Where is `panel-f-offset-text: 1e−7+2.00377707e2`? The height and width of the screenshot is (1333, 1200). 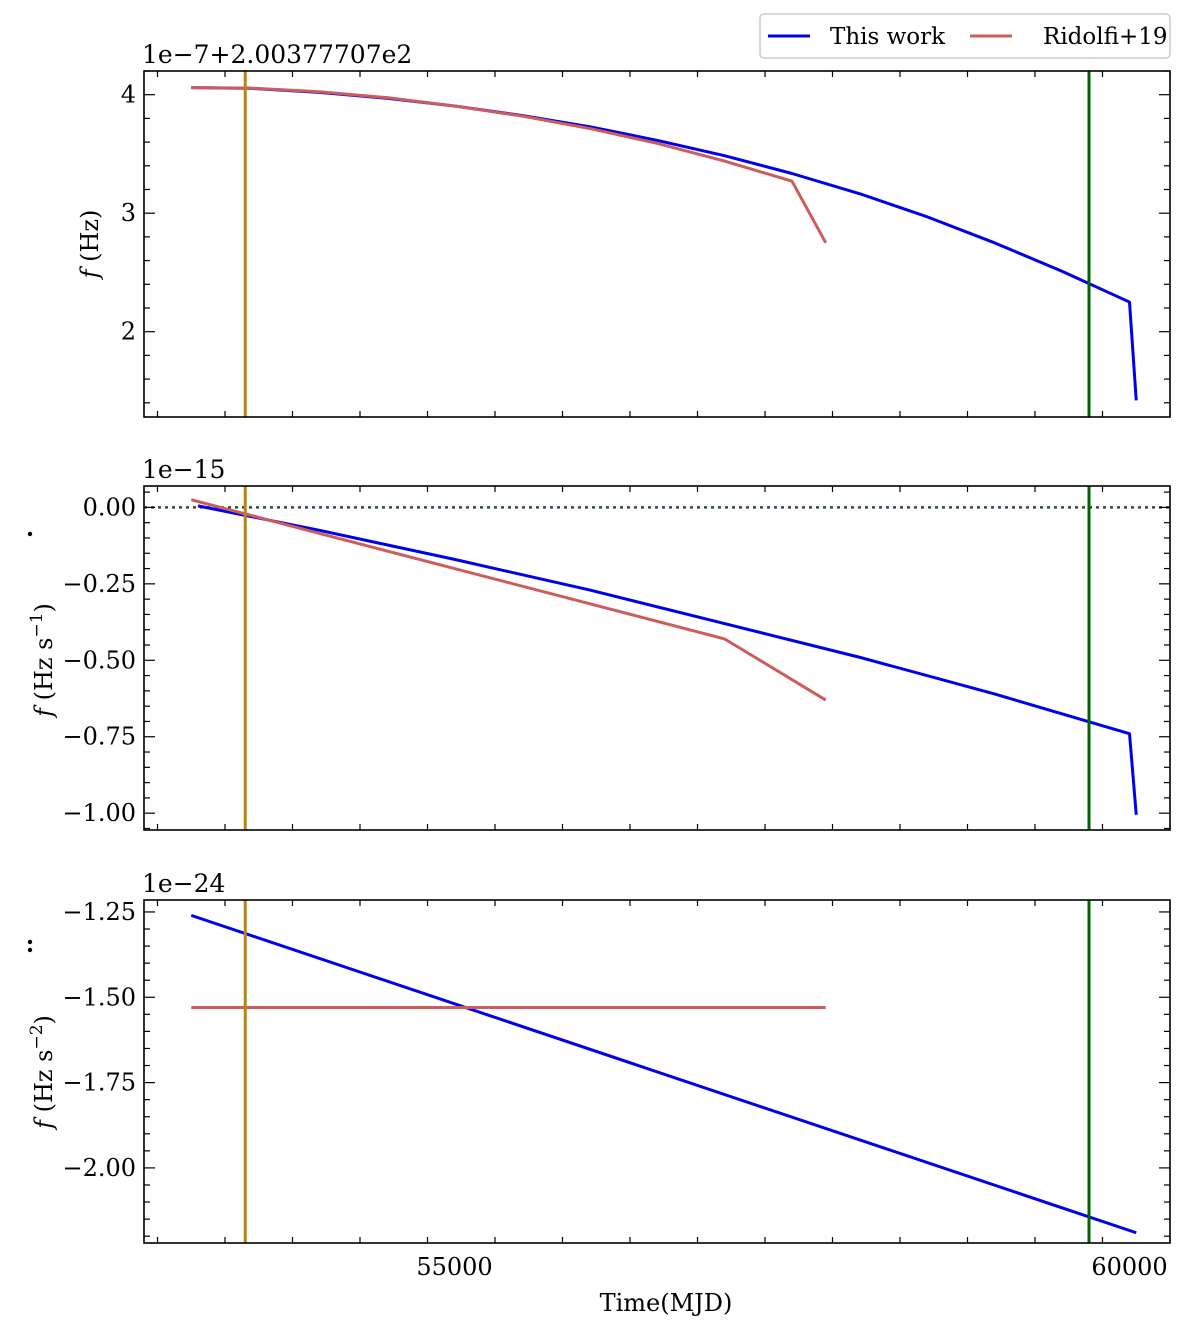 panel-f-offset-text: 1e−7+2.00377707e2 is located at coordinates (277, 54).